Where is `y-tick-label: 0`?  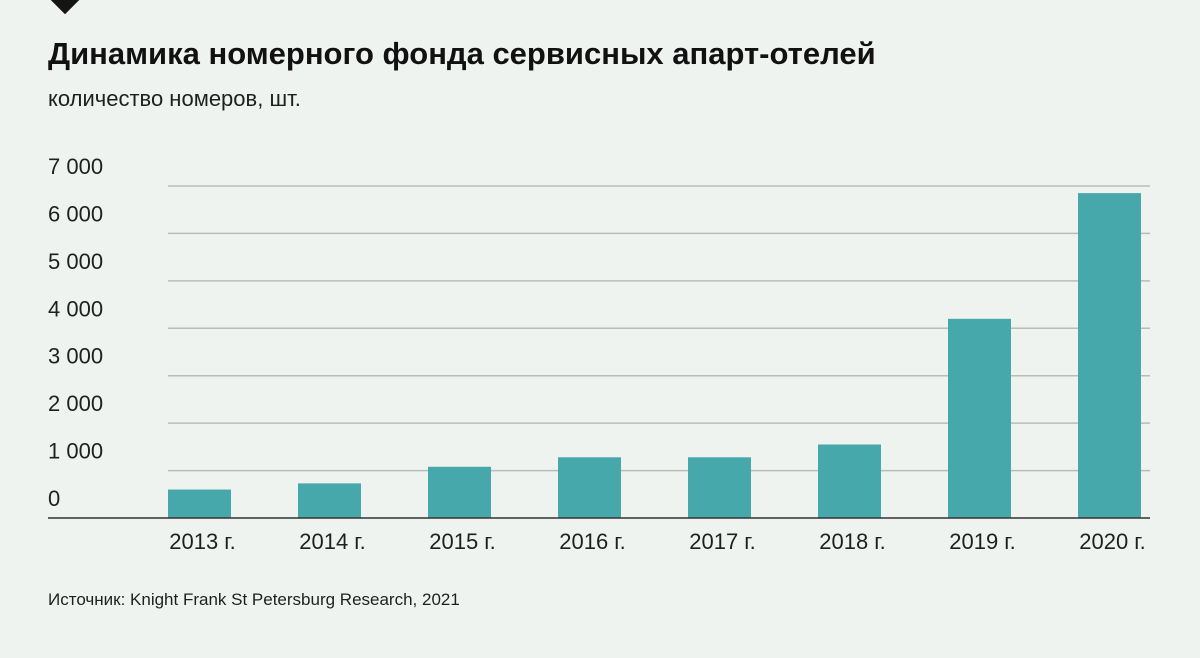
y-tick-label: 0 is located at coordinates (54, 498).